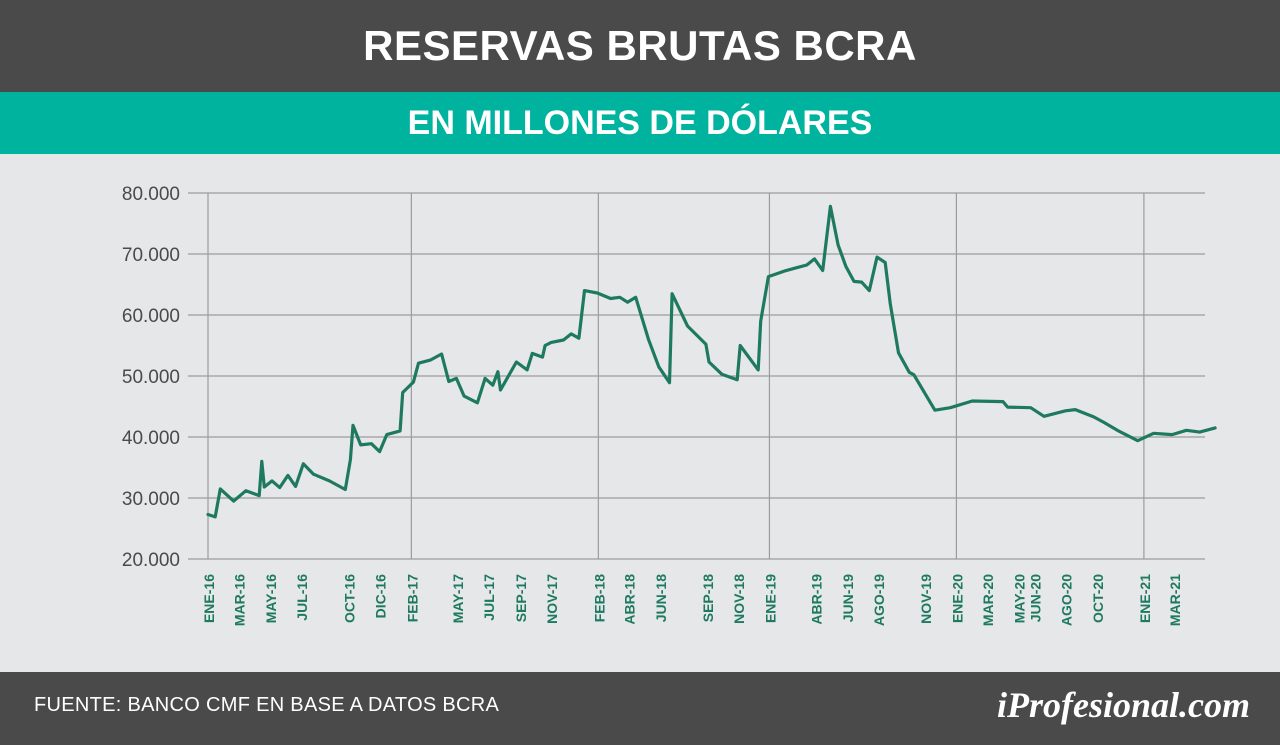 The image size is (1280, 745). What do you see at coordinates (552, 599) in the screenshot?
I see `x-tick-label: NOV-17` at bounding box center [552, 599].